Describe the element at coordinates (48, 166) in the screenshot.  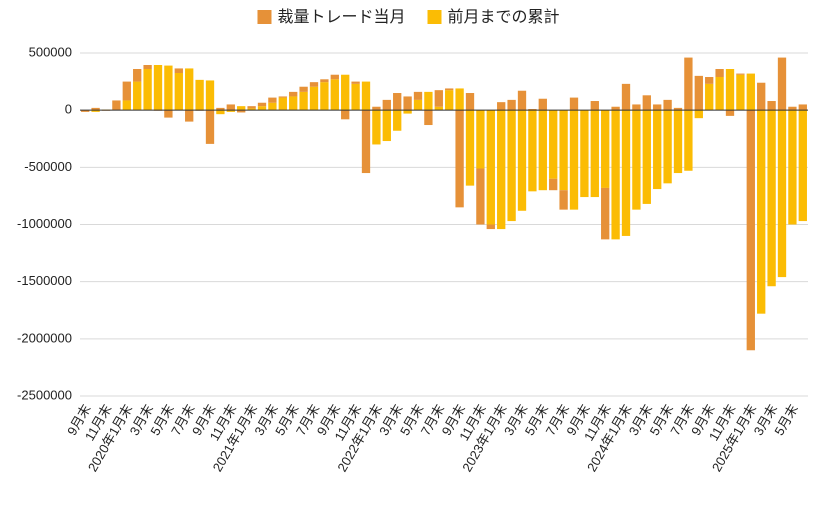
I see `y-tick-label: -500000` at that location.